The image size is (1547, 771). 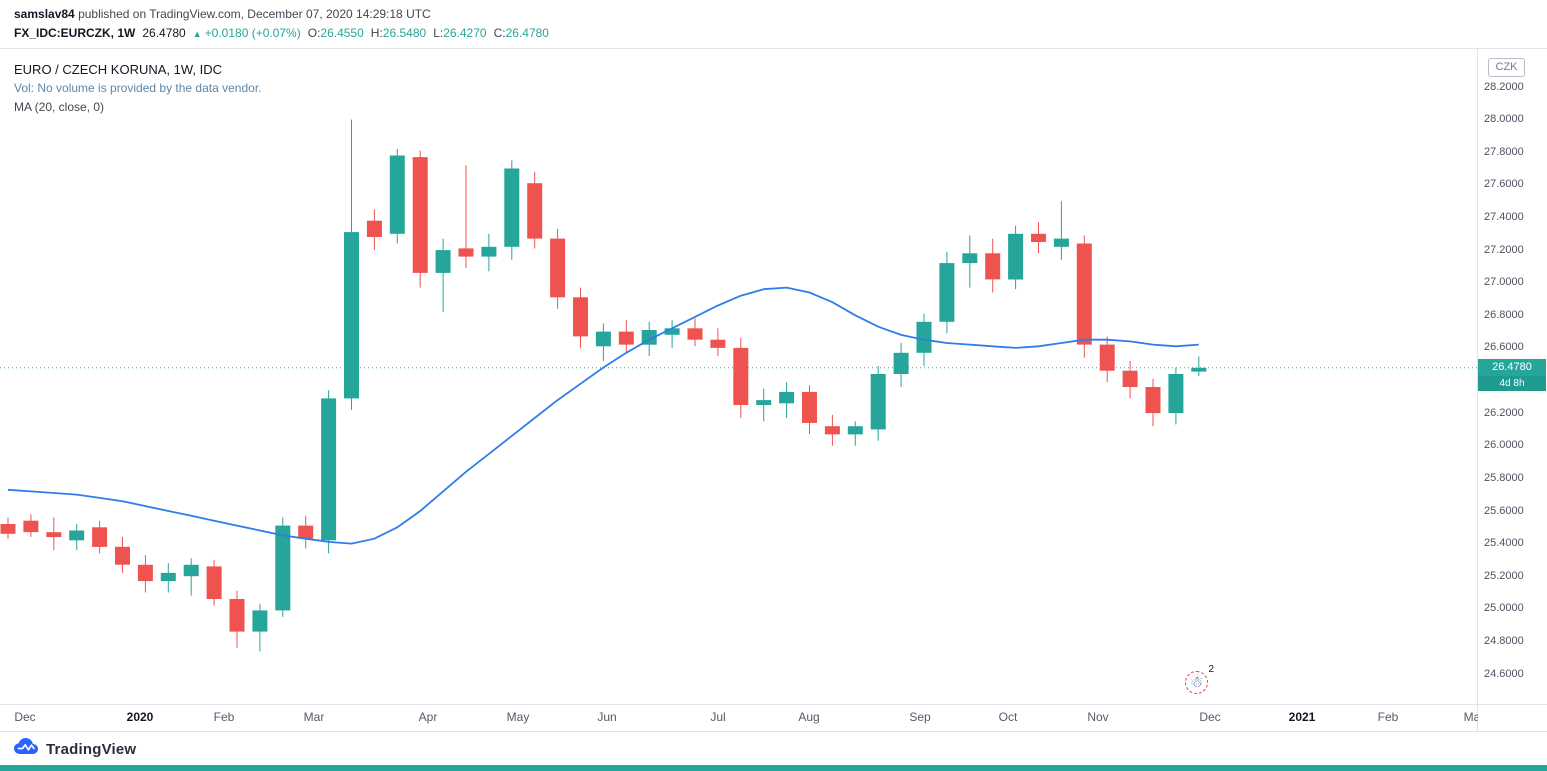 What do you see at coordinates (1098, 717) in the screenshot?
I see `time-axis-label: Nov` at bounding box center [1098, 717].